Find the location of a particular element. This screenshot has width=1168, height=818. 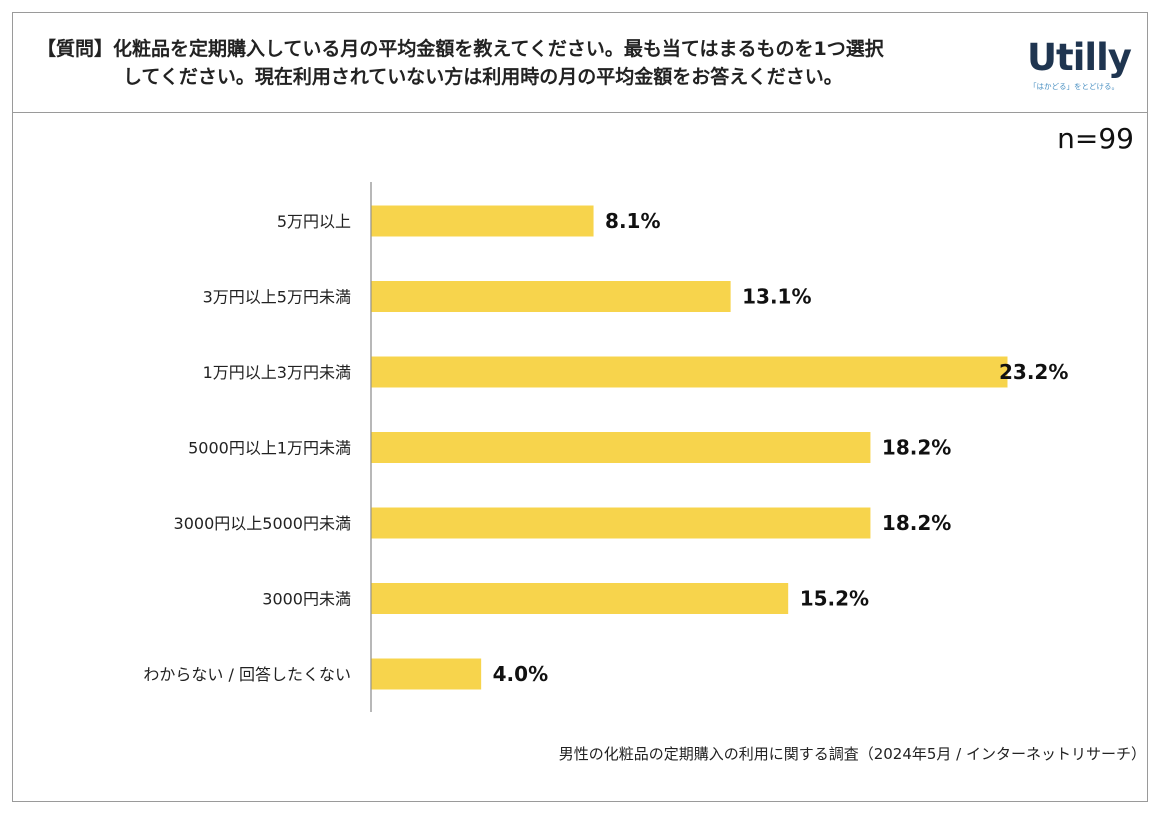

value-label: 15.2% is located at coordinates (834, 599).